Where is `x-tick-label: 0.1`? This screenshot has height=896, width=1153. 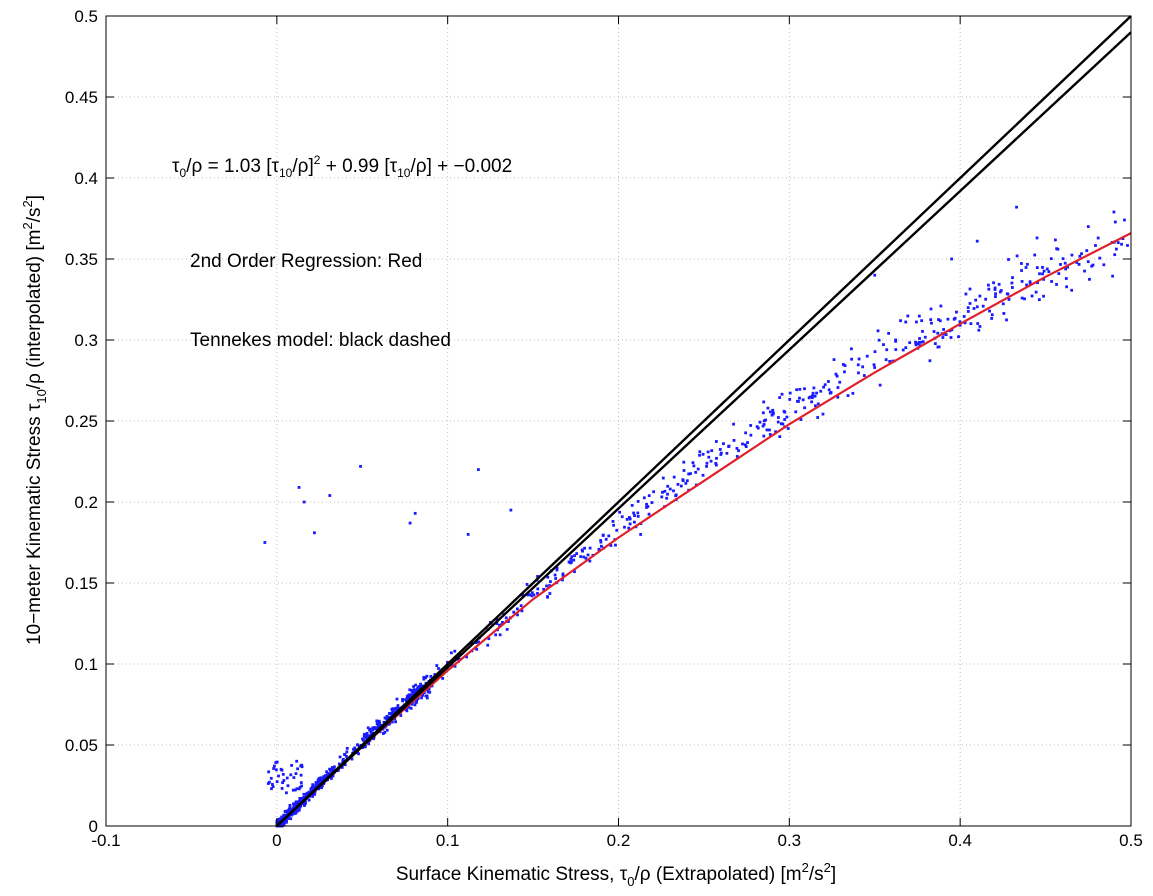 x-tick-label: 0.1 is located at coordinates (448, 840).